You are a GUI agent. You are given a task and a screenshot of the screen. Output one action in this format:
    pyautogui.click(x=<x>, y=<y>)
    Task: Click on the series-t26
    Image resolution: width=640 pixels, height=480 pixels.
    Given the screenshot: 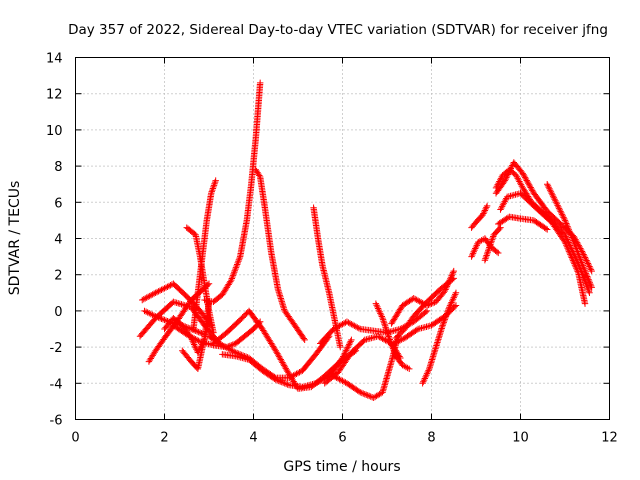 What is the action you would take?
    pyautogui.click(x=492, y=244)
    